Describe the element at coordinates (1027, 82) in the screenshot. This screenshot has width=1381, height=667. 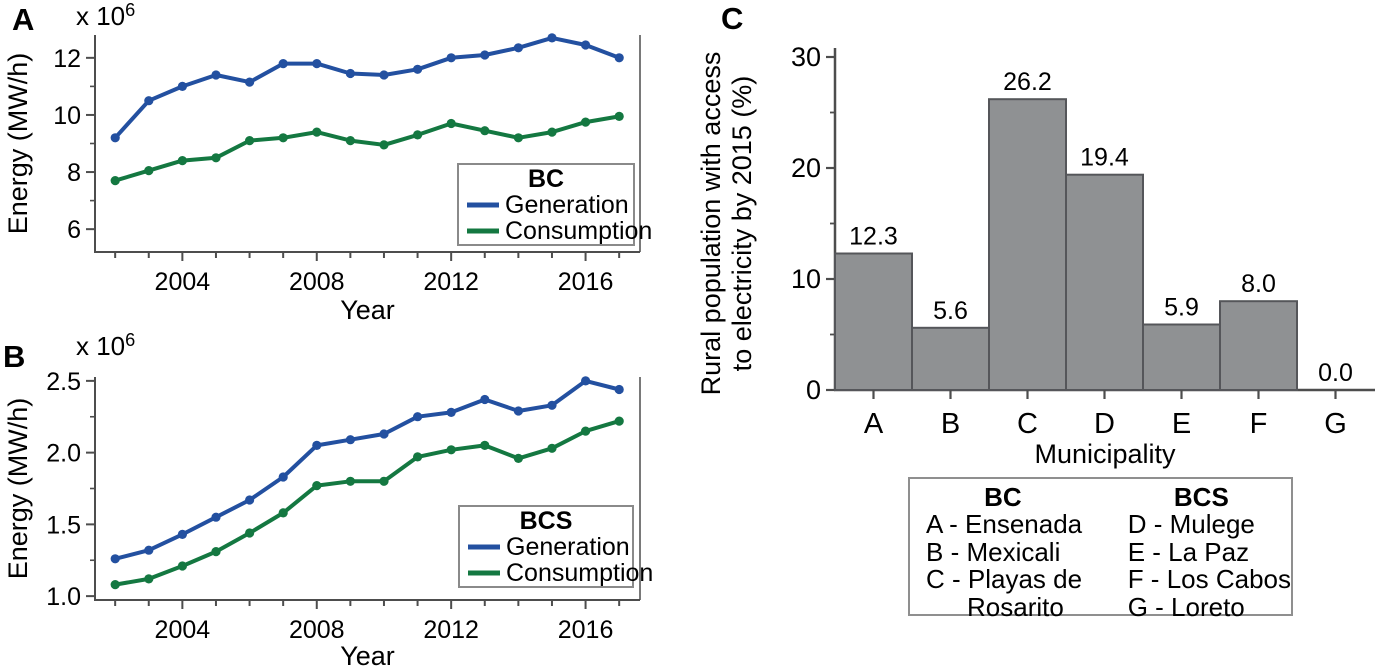
I see `bar-value-C: 26.2` at that location.